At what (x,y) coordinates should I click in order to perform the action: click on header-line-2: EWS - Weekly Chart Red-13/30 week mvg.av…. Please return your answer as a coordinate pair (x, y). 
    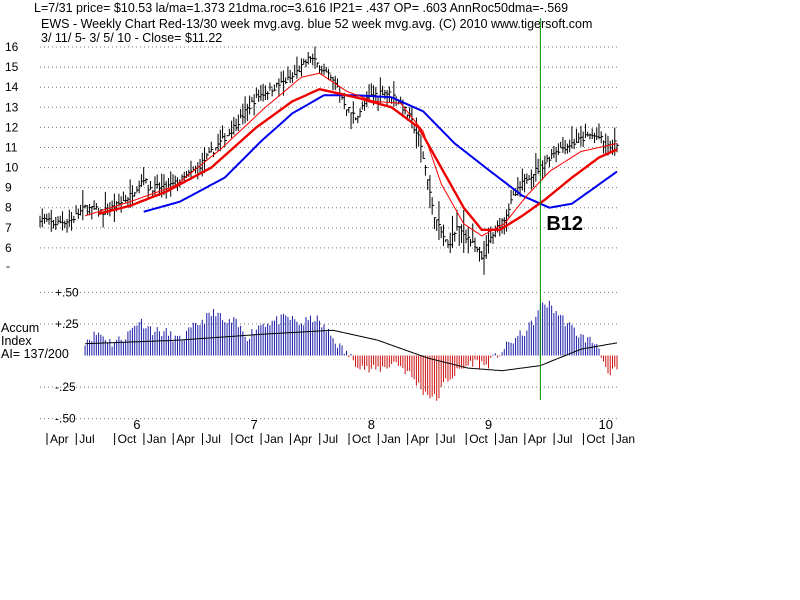
    Looking at the image, I should click on (316, 24).